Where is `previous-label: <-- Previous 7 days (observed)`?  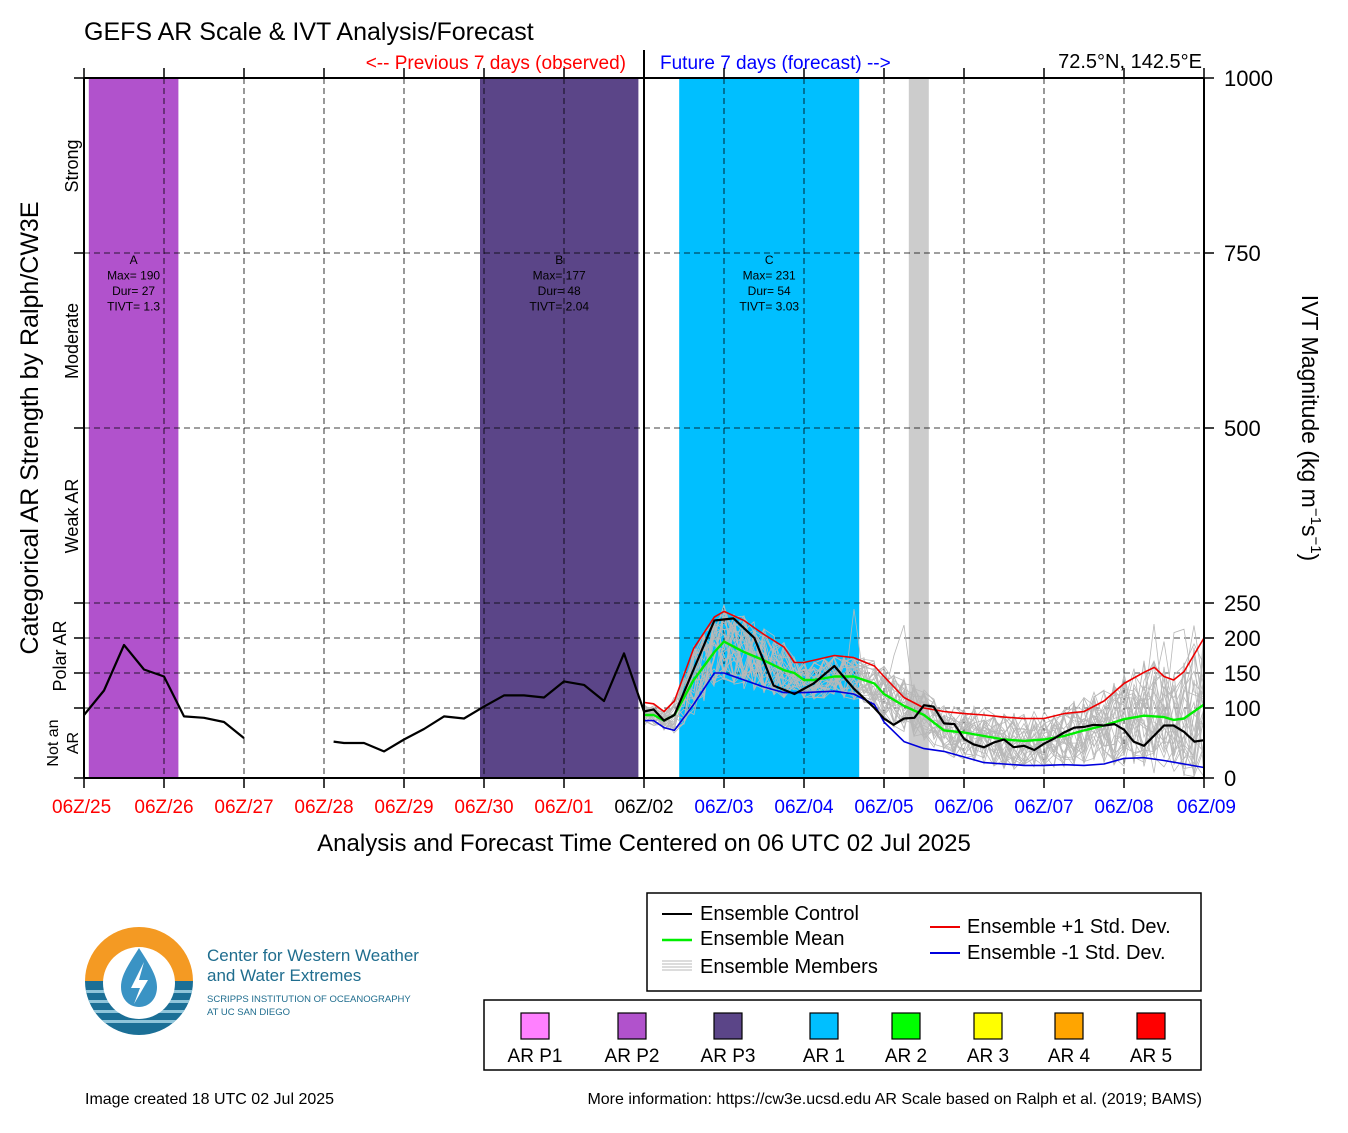 previous-label: <-- Previous 7 days (observed) is located at coordinates (496, 63).